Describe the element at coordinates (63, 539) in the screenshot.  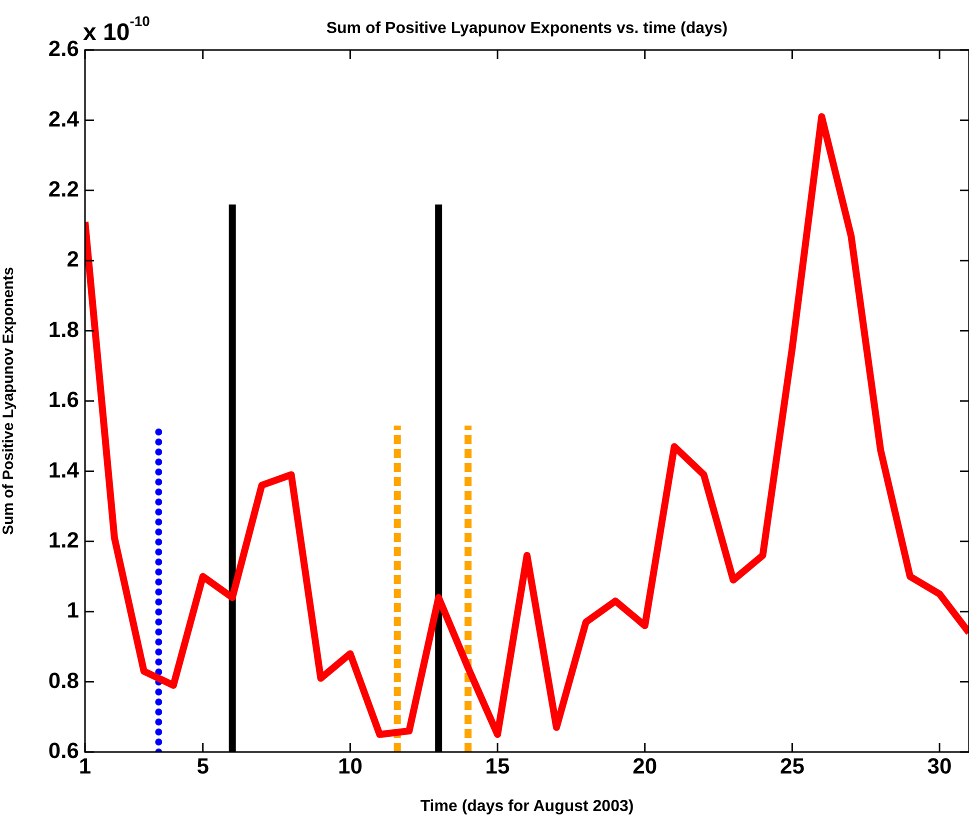
I see `y-tick-label: 1.2` at that location.